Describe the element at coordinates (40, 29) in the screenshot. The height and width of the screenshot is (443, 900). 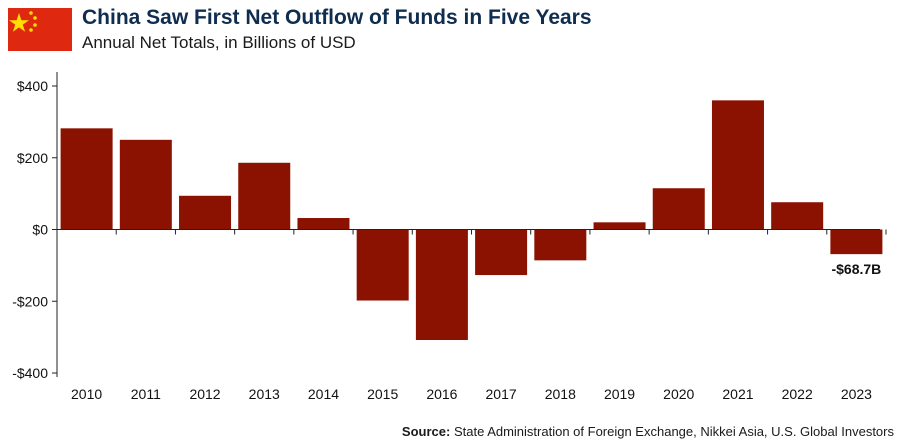
I see `china-flag-icon` at that location.